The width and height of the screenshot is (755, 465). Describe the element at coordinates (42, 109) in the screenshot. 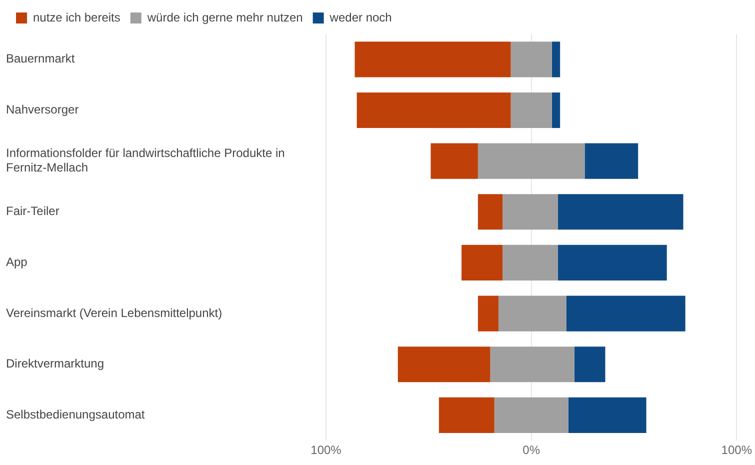

I see `y-tick-label: Nahversorger` at that location.